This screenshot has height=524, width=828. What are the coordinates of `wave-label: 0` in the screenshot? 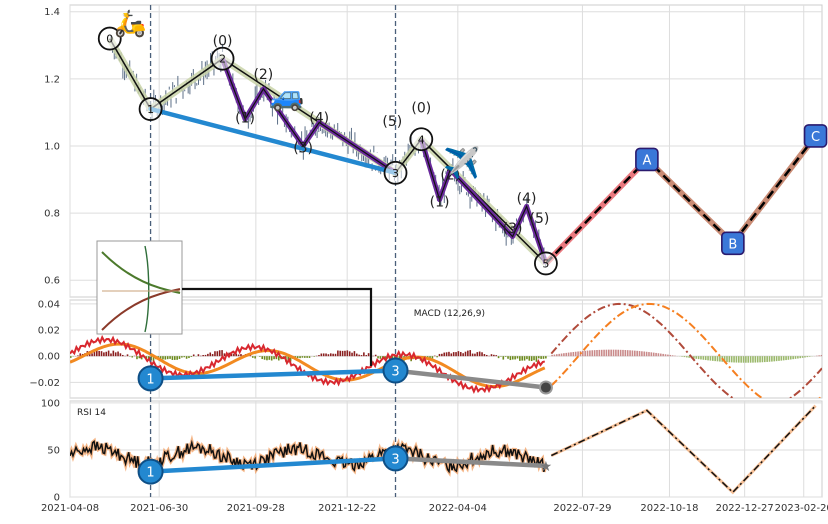 It's located at (109, 39).